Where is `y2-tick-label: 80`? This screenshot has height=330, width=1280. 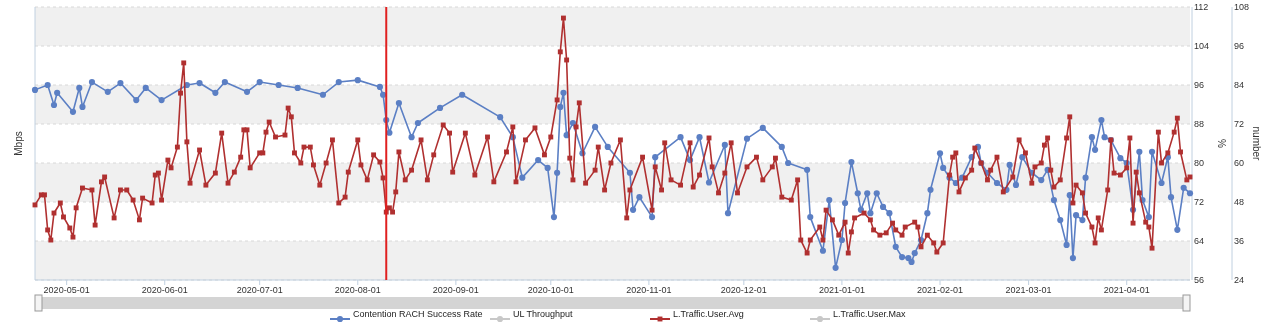
y2-tick-label: 80 is located at coordinates (1199, 163).